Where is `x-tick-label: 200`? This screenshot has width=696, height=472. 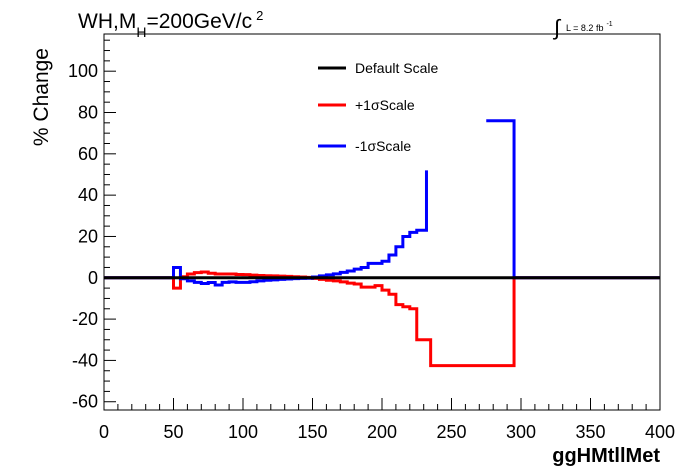 x-tick-label: 200 is located at coordinates (382, 432).